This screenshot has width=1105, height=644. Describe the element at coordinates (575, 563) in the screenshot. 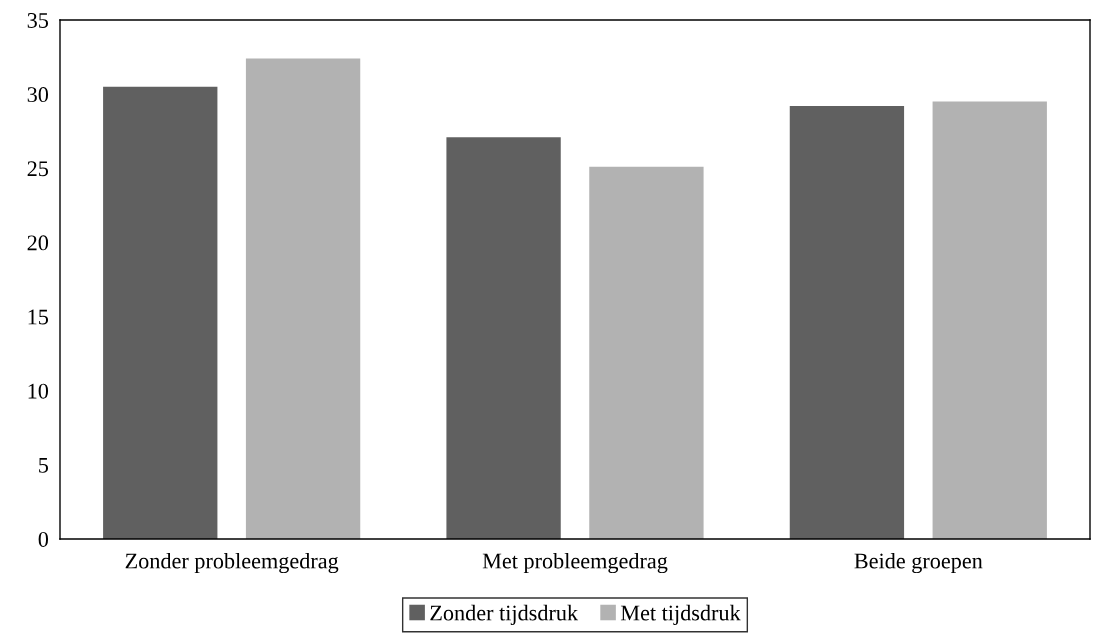

I see `x-tick-label: Met probleemgedrag` at that location.